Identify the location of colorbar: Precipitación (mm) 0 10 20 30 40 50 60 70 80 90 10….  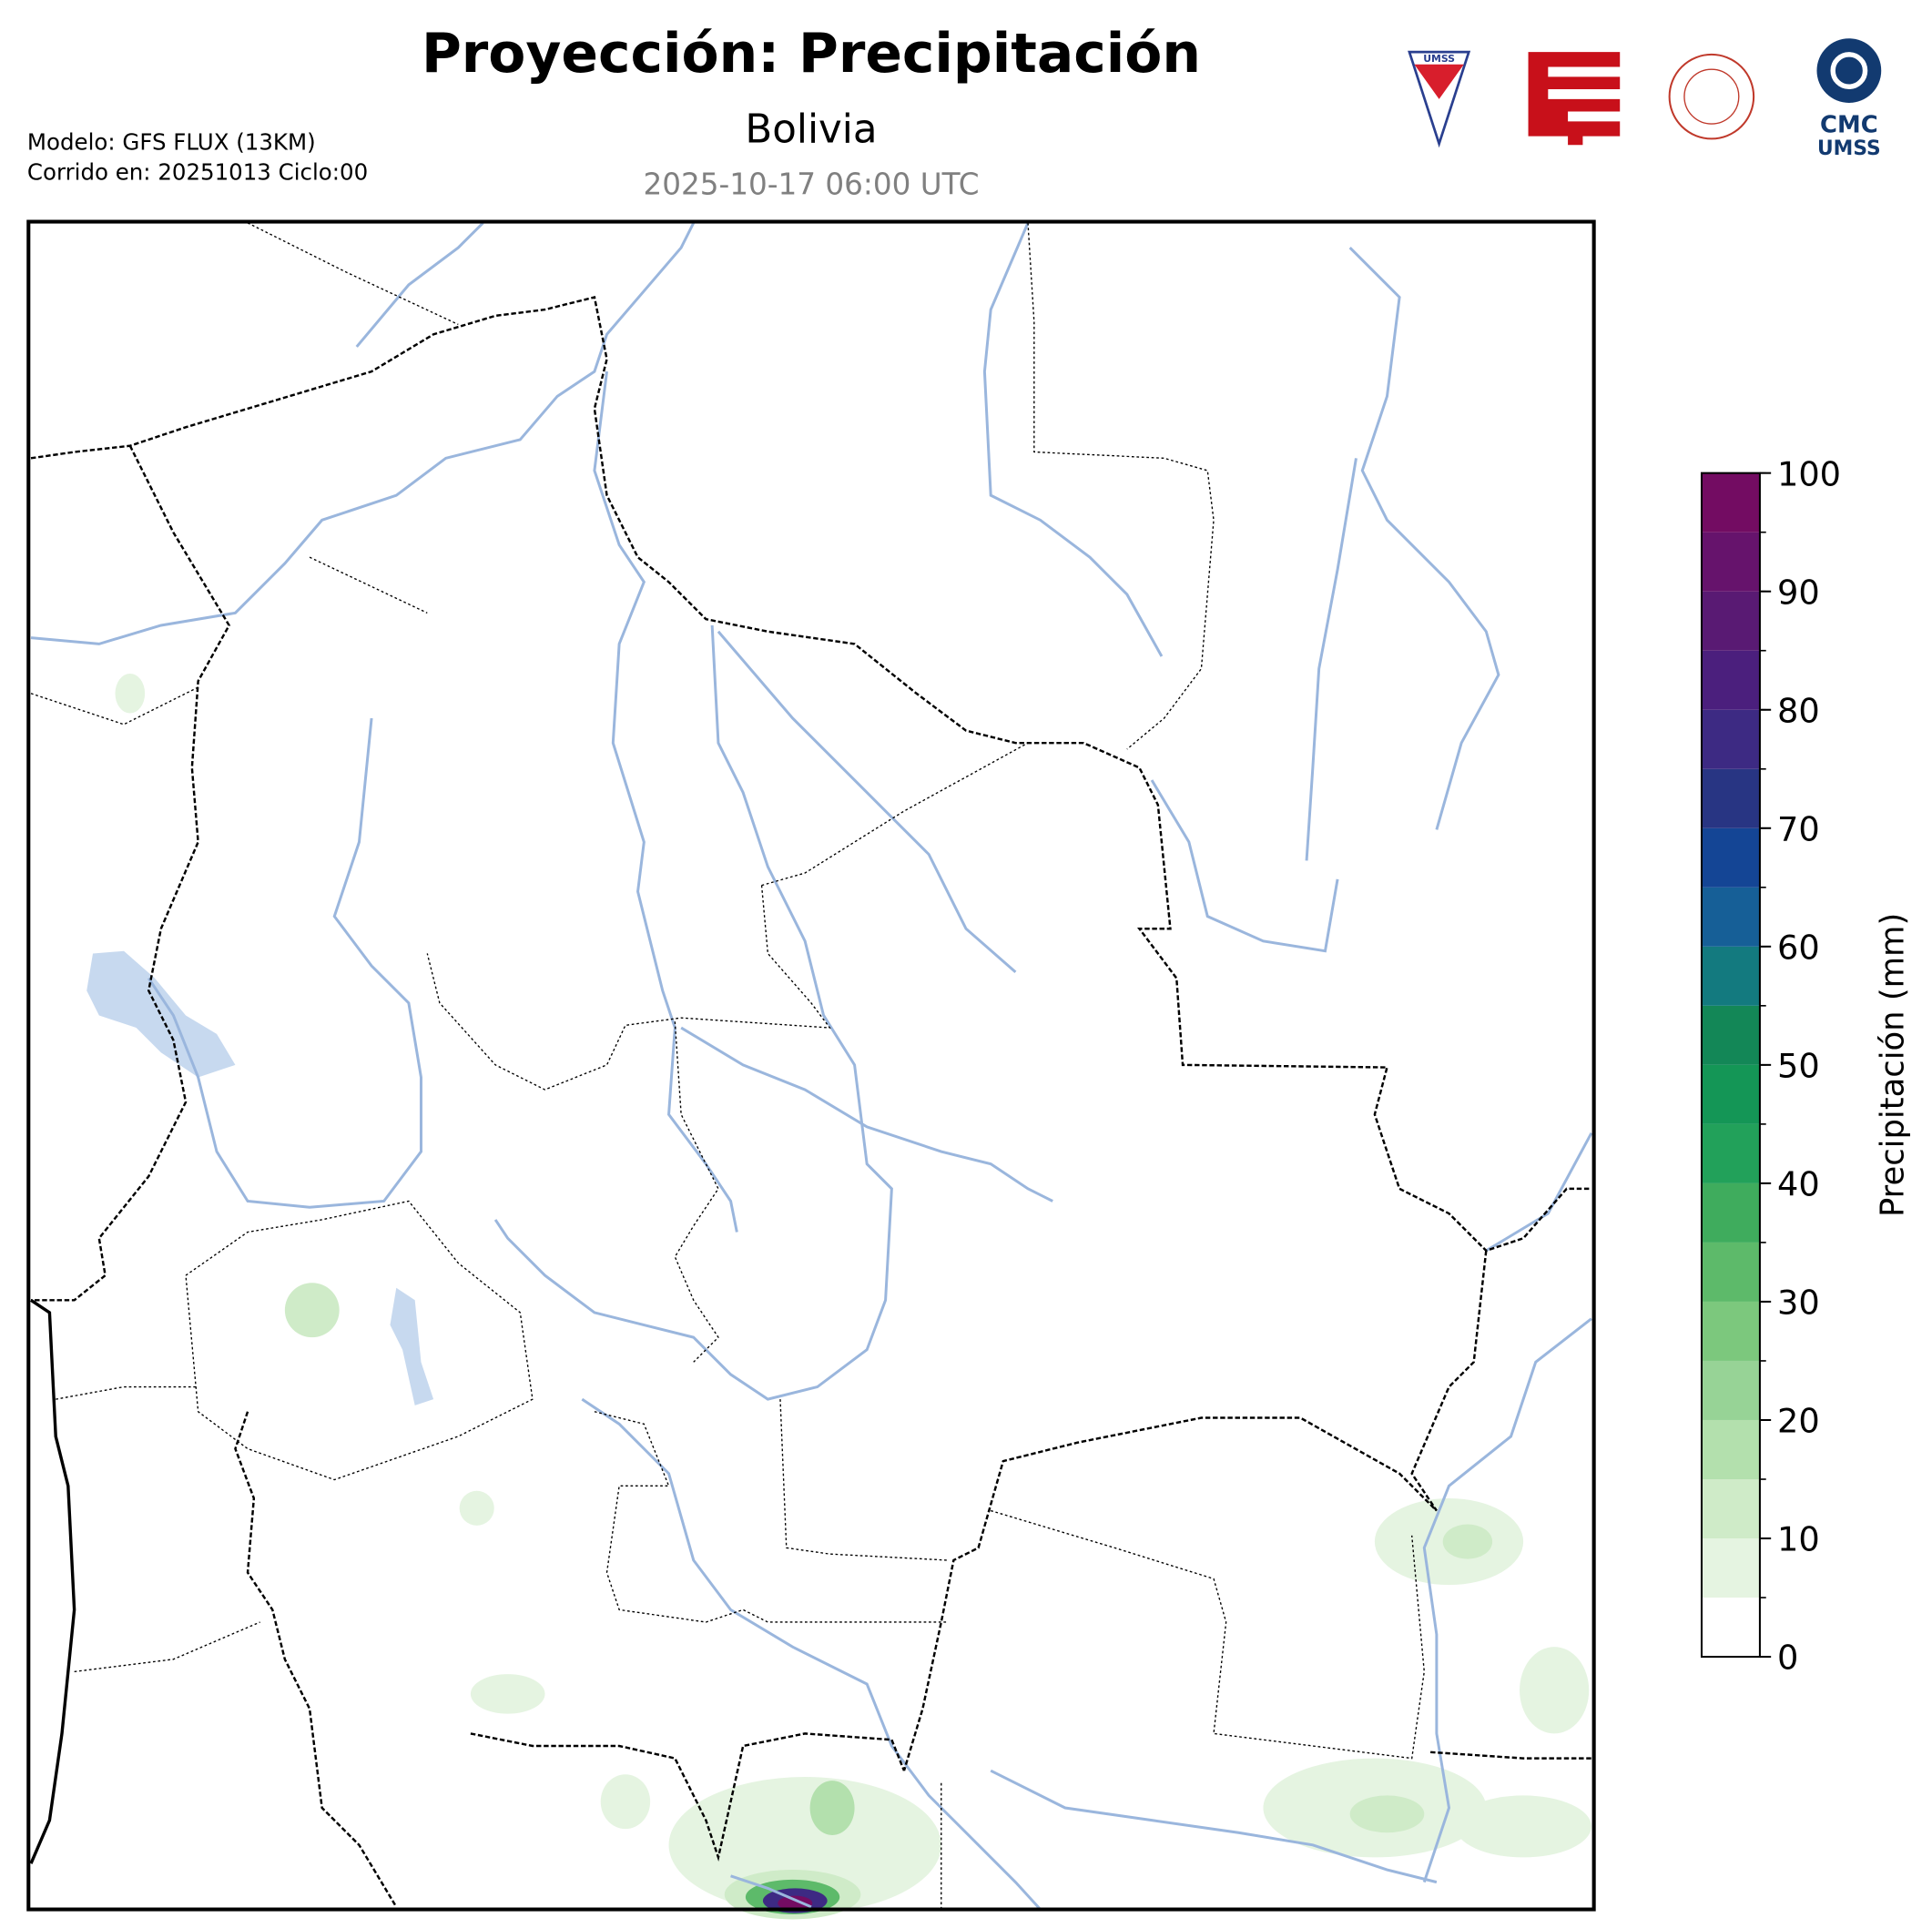
(1806, 1066).